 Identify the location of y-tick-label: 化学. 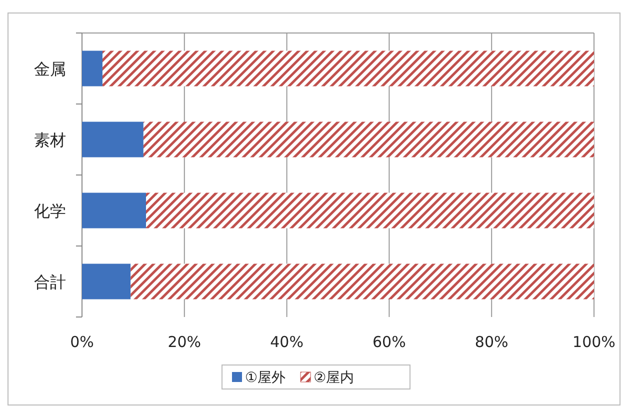
(50, 211).